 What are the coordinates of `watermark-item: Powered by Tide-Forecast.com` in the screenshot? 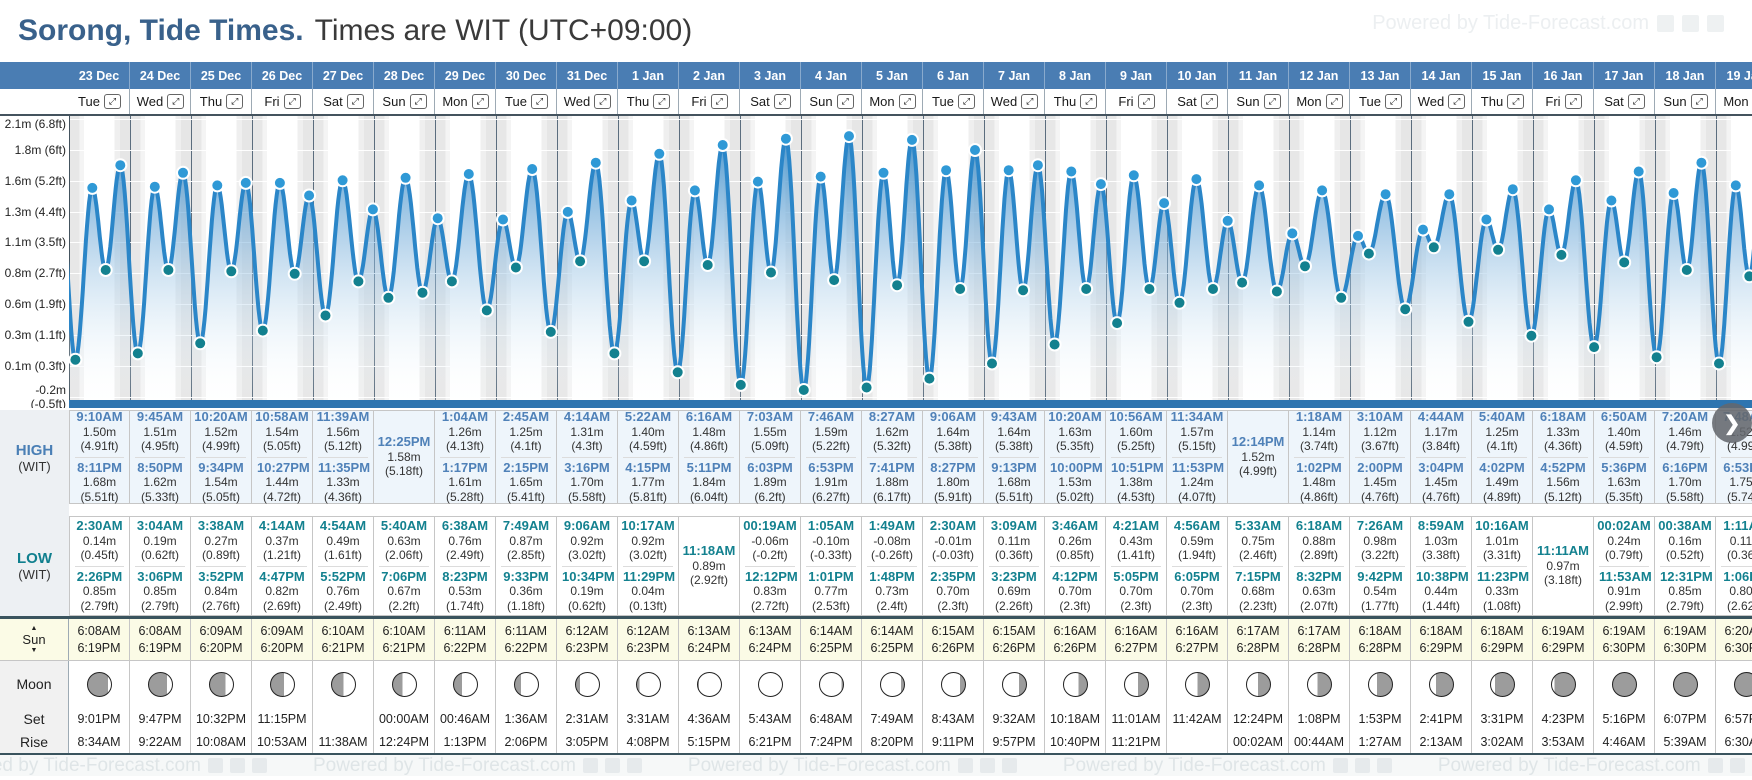 It's located at (133, 765).